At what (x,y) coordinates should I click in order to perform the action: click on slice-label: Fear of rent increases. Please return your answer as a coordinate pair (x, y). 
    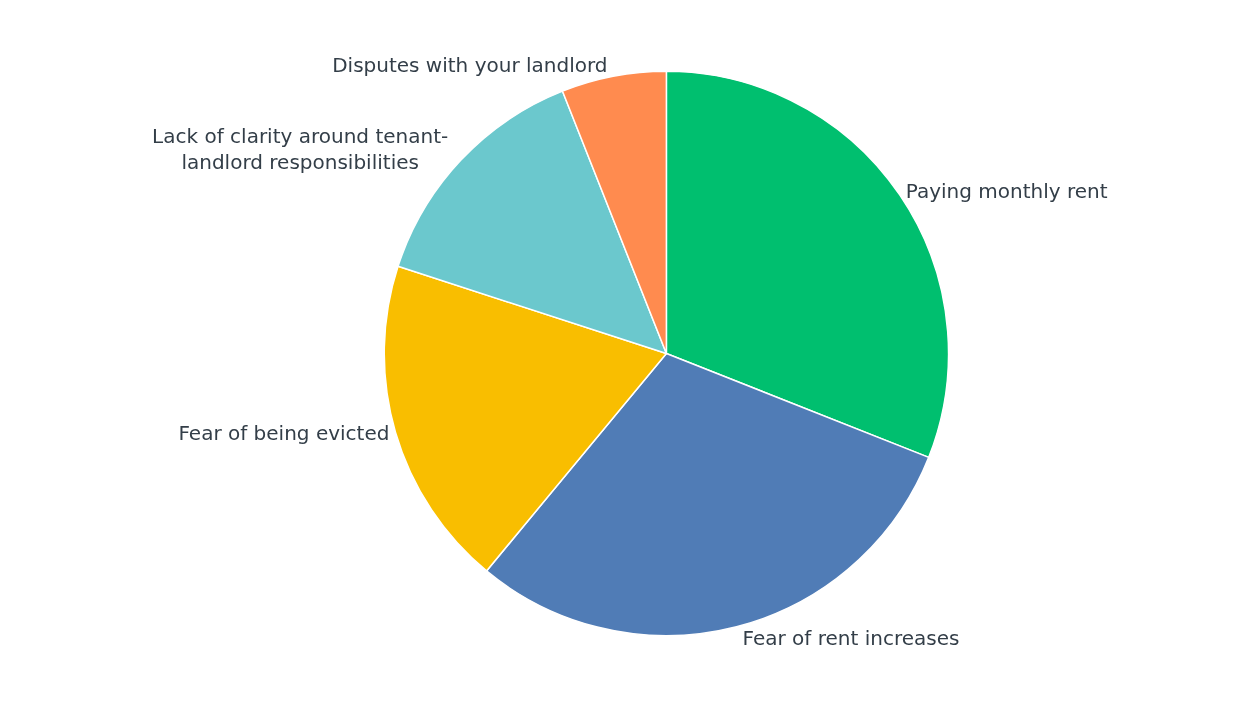
    Looking at the image, I should click on (851, 638).